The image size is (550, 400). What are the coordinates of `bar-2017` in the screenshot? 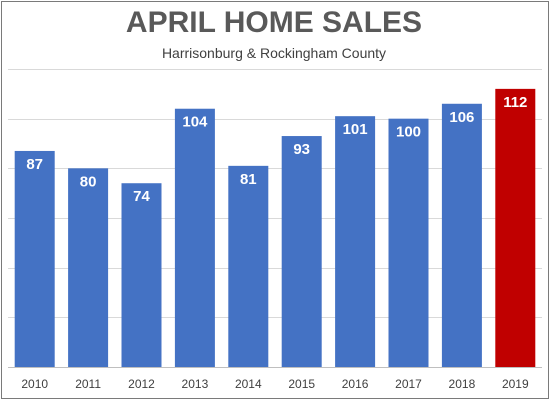 It's located at (408, 242).